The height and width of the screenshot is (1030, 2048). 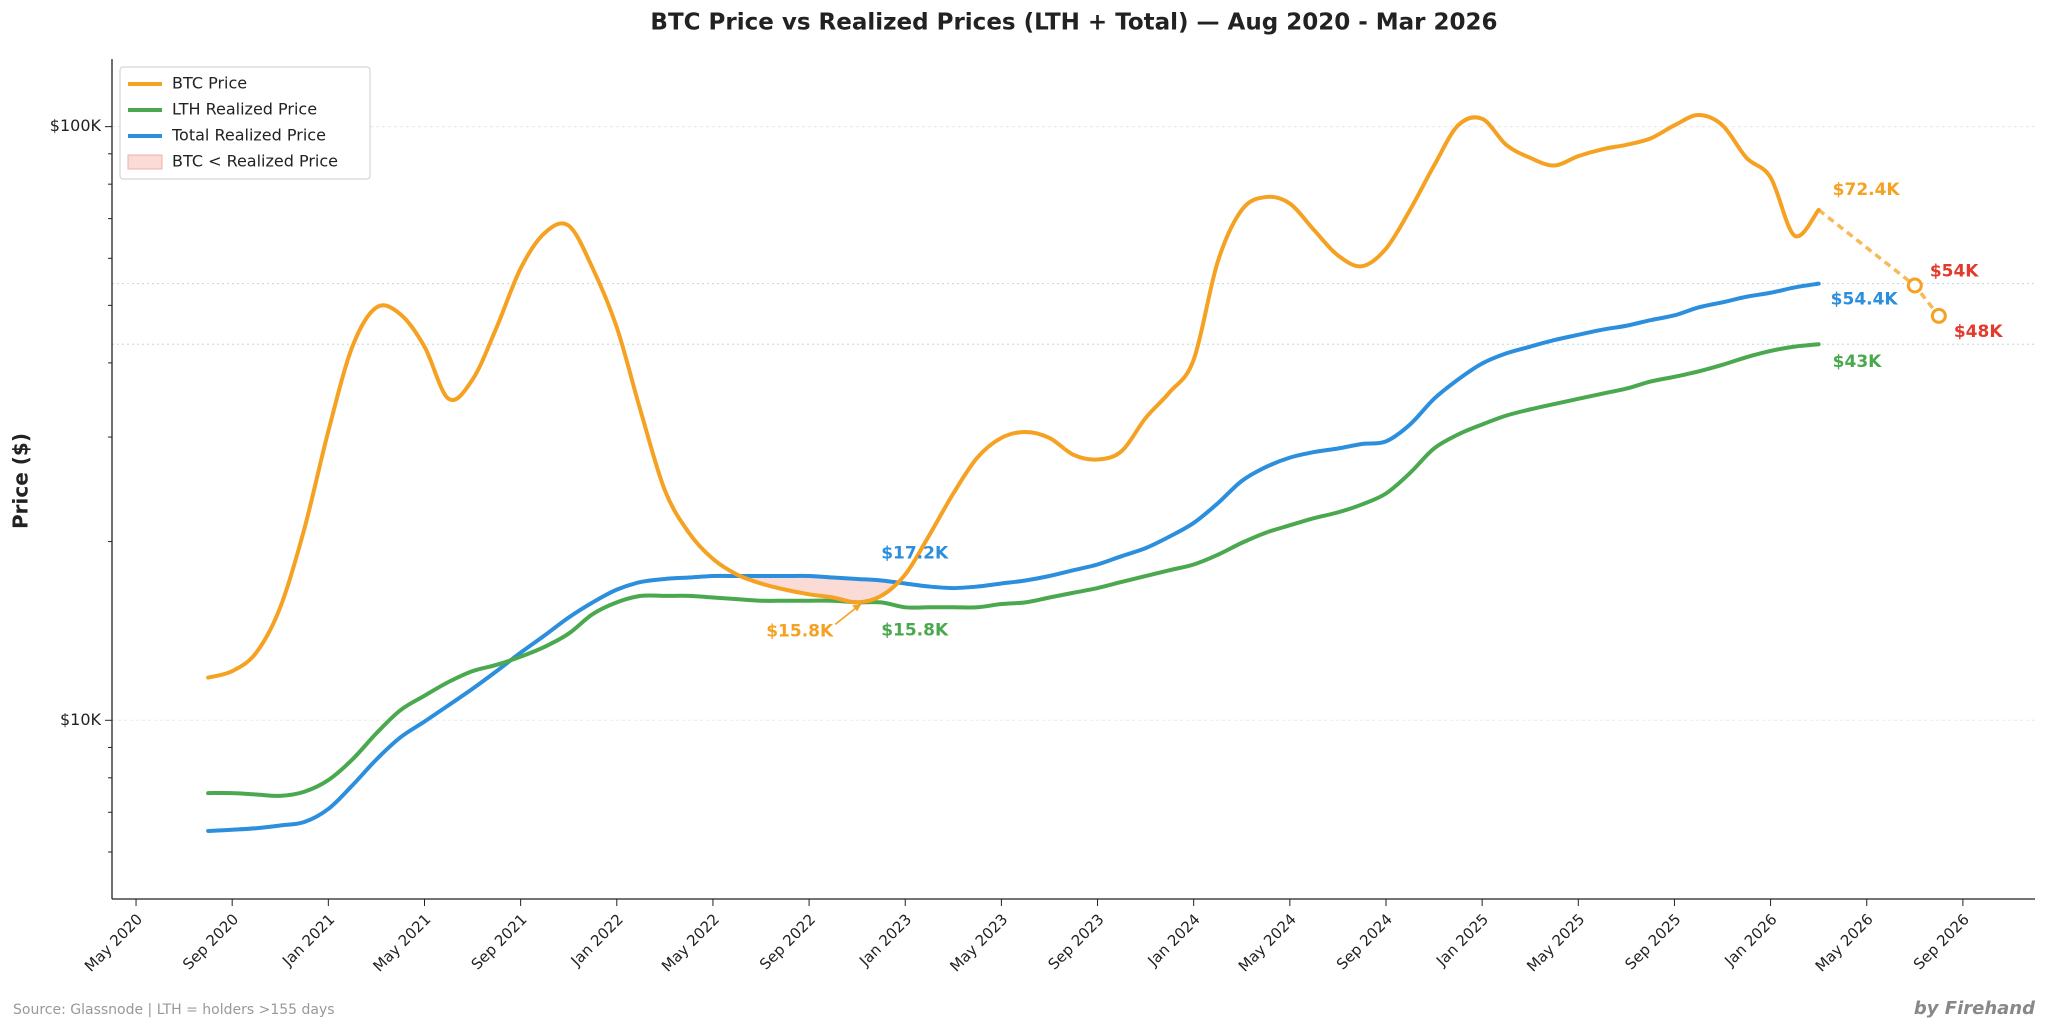 What do you see at coordinates (978, 942) in the screenshot?
I see `x-tick-label: May 2023` at bounding box center [978, 942].